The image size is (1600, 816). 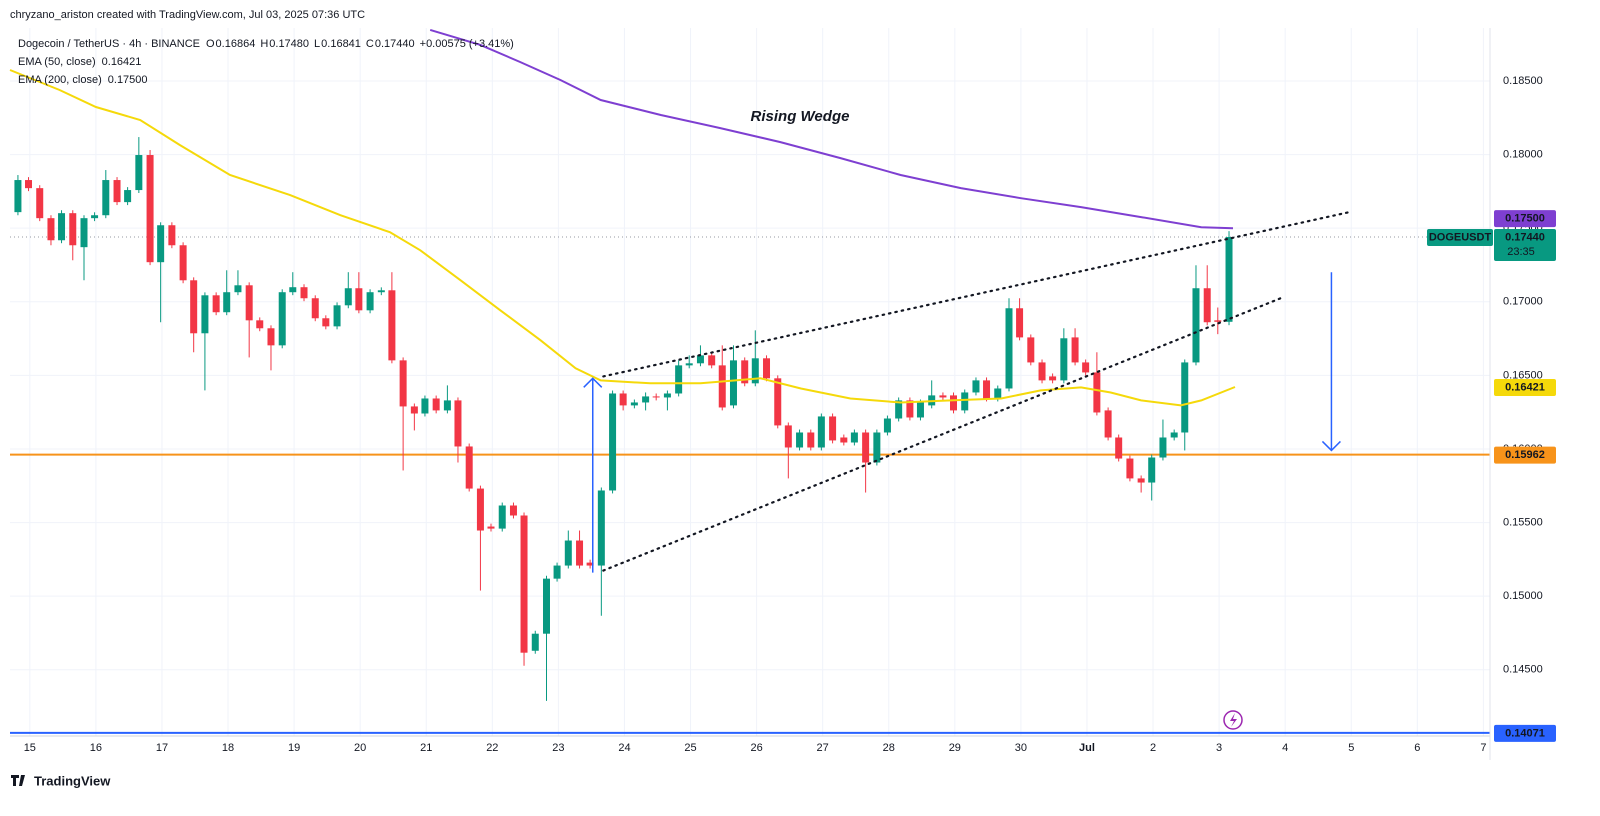 What do you see at coordinates (800, 116) in the screenshot?
I see `annotation: Rising Wedge` at bounding box center [800, 116].